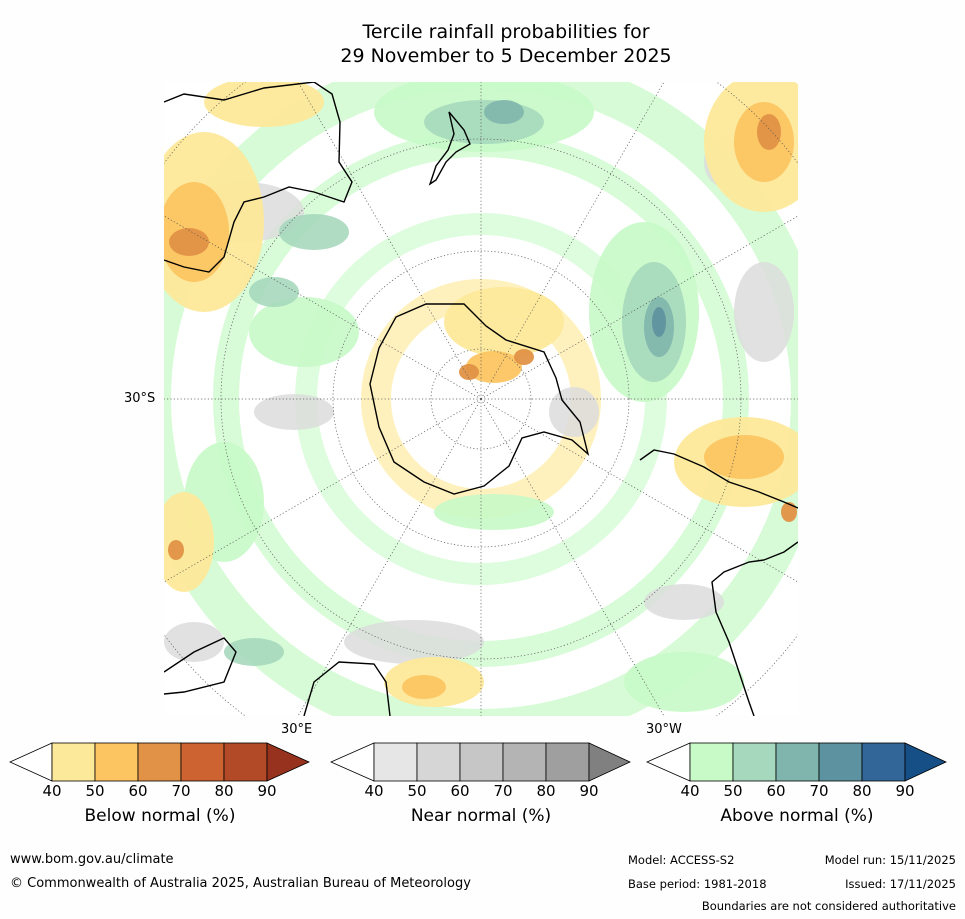 This screenshot has width=965, height=919. What do you see at coordinates (506, 56) in the screenshot?
I see `title-line-2: 29 November to 5 December 2025` at bounding box center [506, 56].